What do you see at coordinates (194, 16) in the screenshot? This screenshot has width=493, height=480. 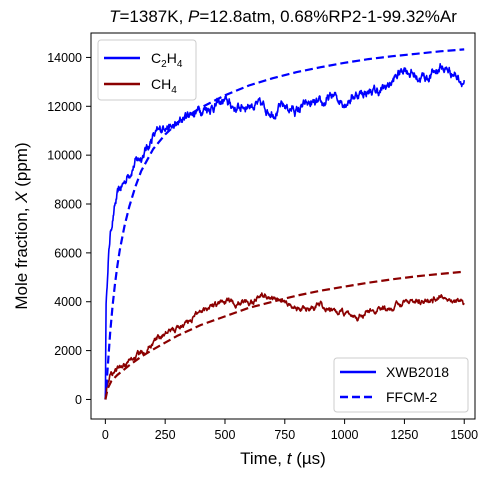 I see `title-p-symbol: P` at bounding box center [194, 16].